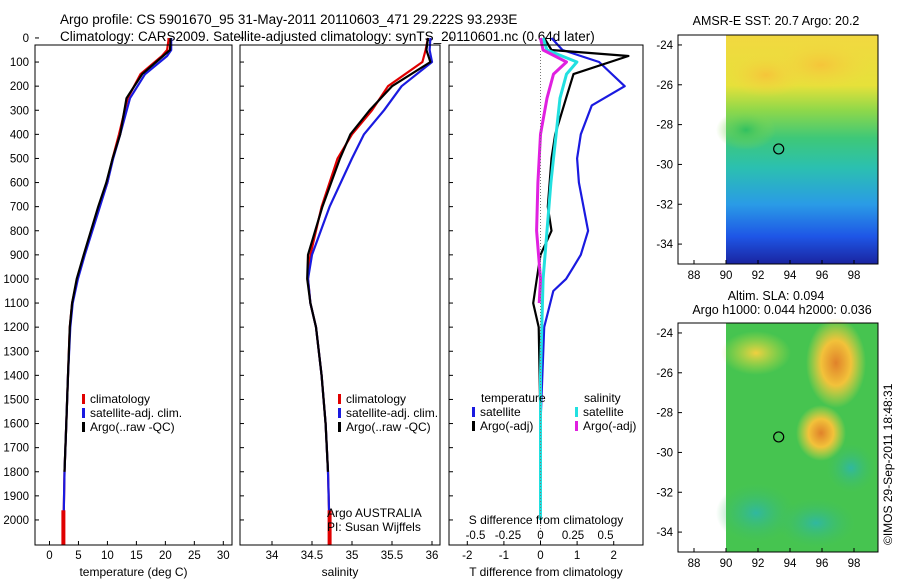  What do you see at coordinates (16, 449) in the screenshot?
I see `depth-tick-label: 1700` at bounding box center [16, 449].